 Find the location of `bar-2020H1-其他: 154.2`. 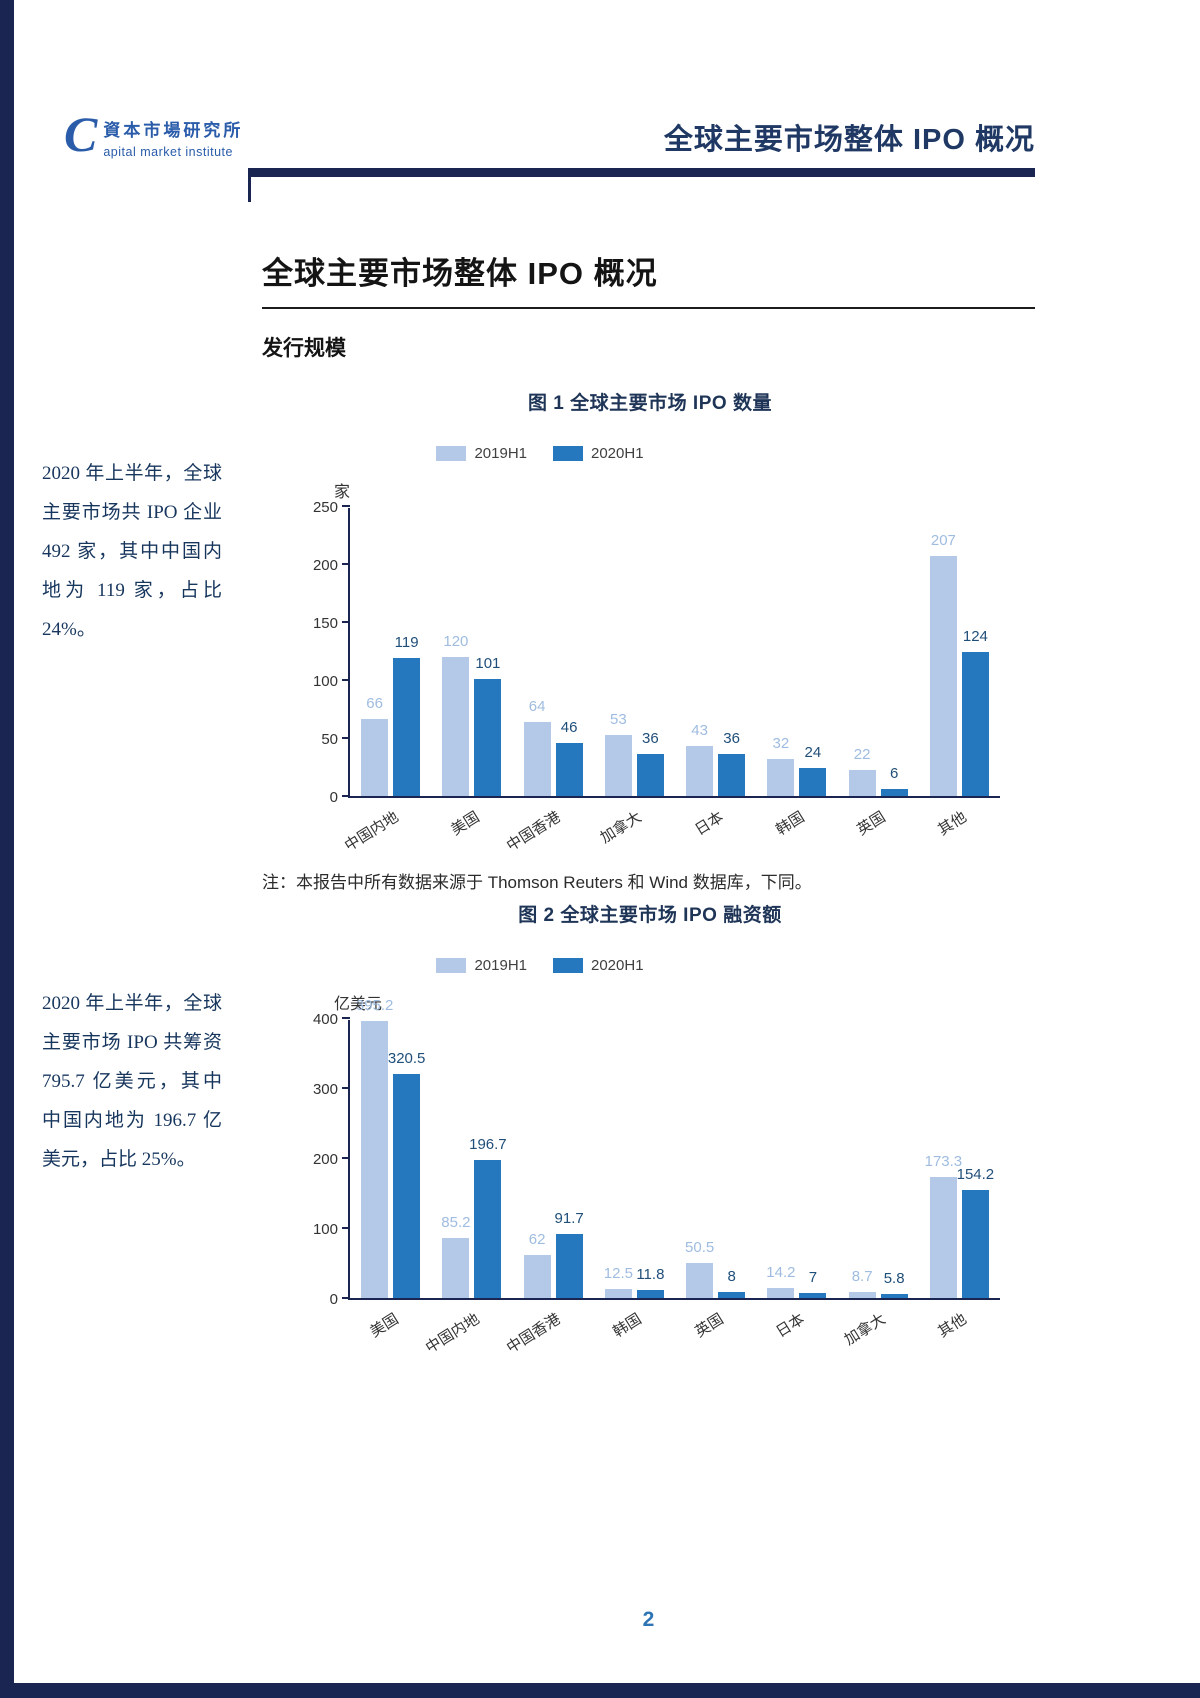

bar-2020H1-其他: 154.2 is located at coordinates (975, 1232).